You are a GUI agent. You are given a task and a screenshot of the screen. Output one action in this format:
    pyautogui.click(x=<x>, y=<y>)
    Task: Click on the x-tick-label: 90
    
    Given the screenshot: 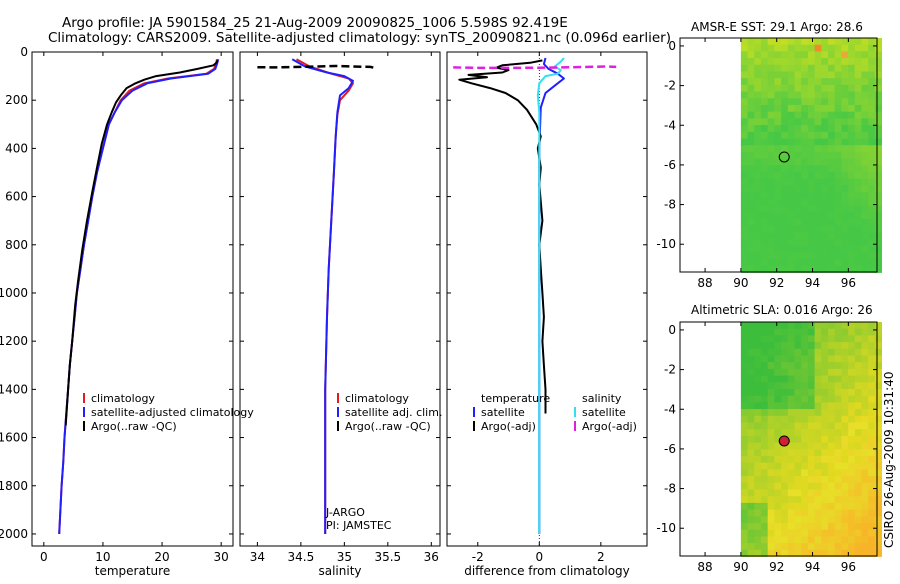 What is the action you would take?
    pyautogui.click(x=740, y=283)
    